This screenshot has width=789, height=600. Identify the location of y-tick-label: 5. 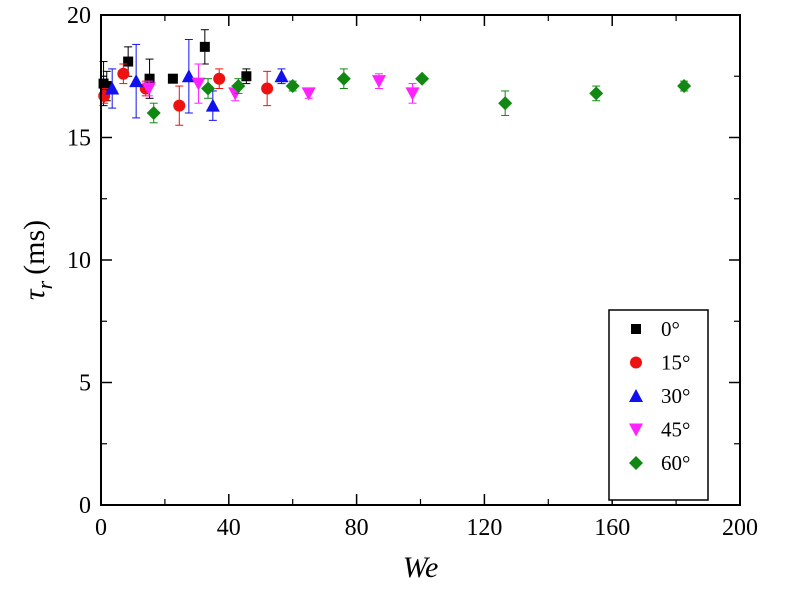
(85, 384).